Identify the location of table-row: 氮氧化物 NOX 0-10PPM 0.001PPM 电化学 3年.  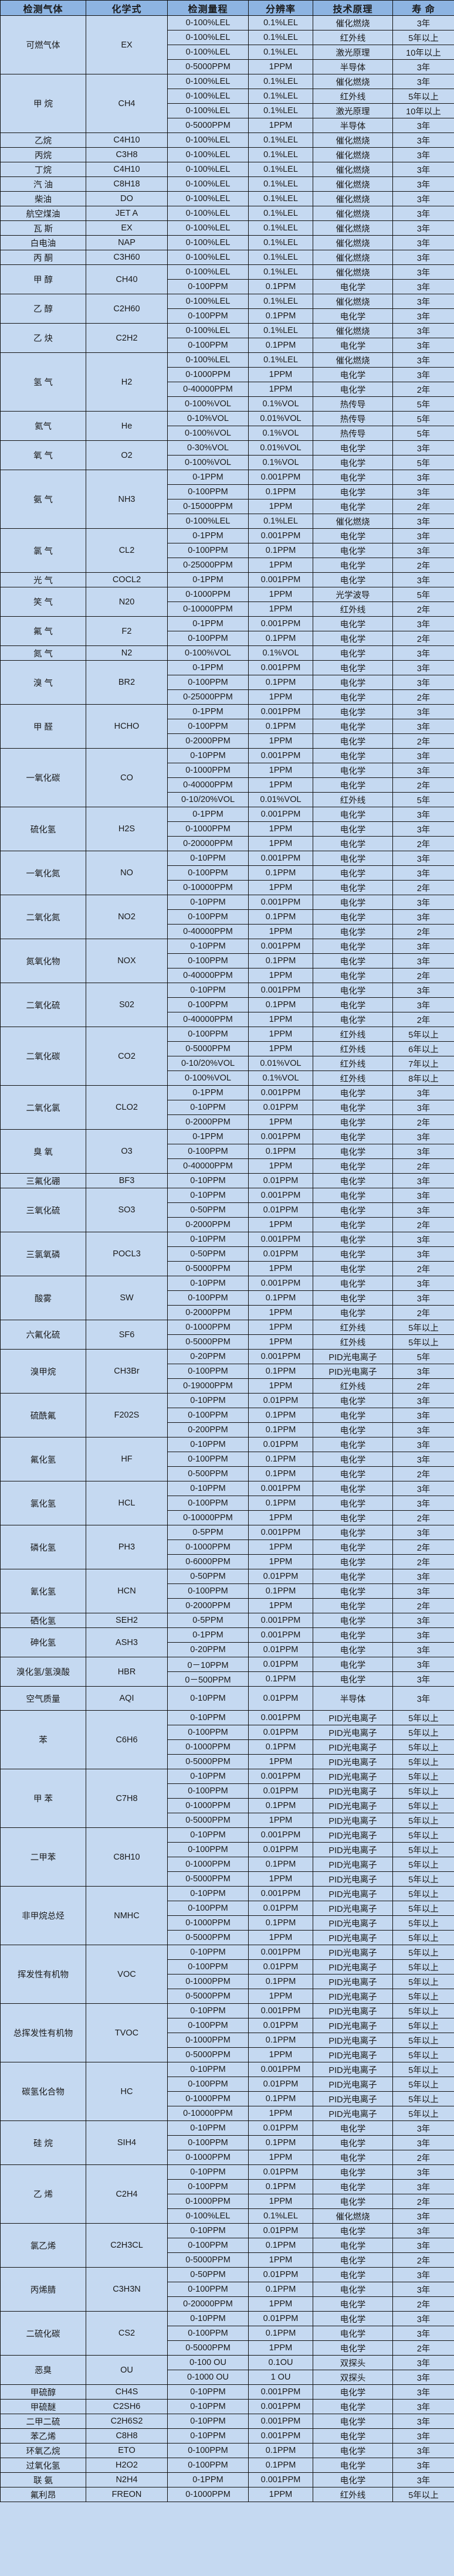
(227, 961).